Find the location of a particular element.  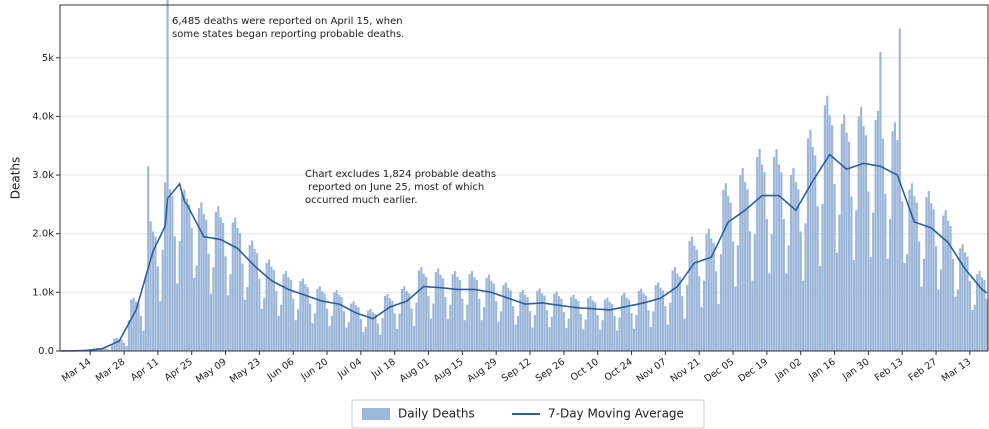

legend-label: Daily Deaths is located at coordinates (436, 414).